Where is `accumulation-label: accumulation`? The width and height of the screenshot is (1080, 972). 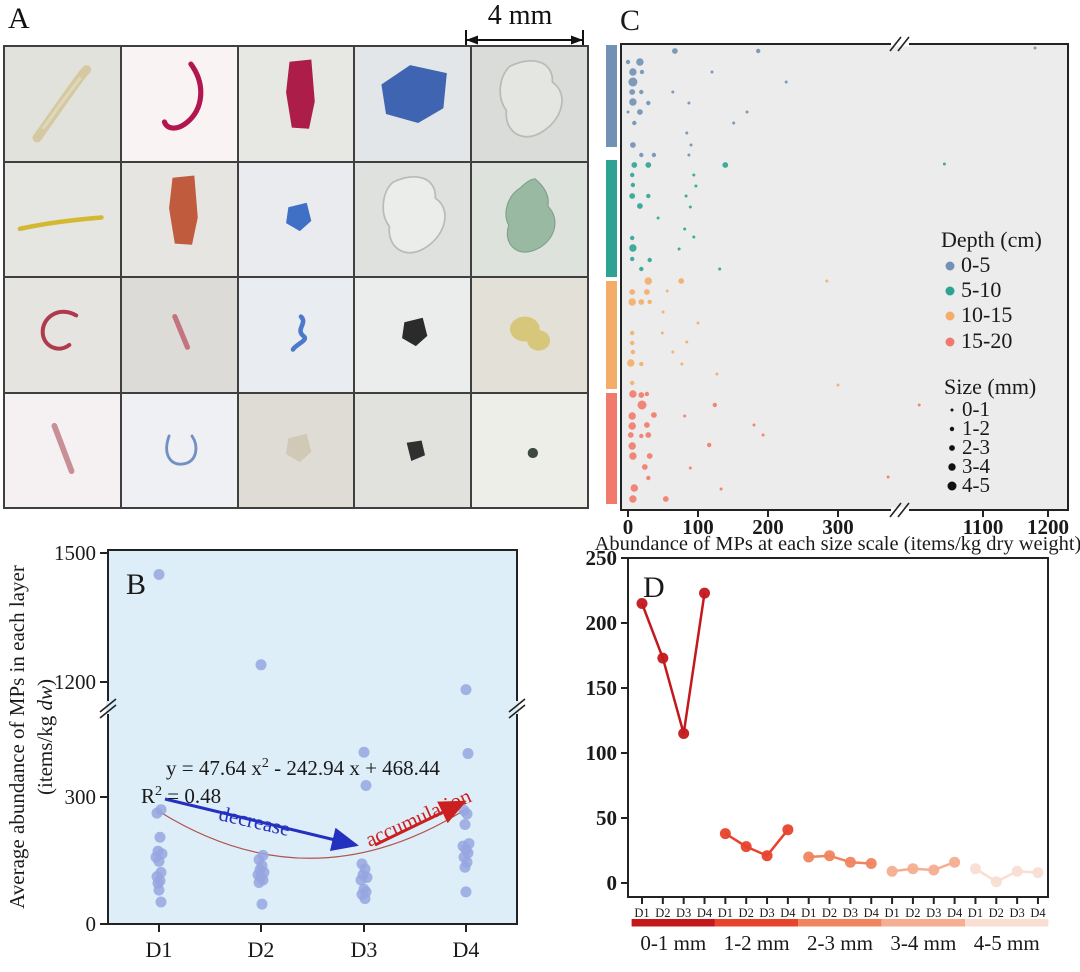 accumulation-label: accumulation is located at coordinates (419, 817).